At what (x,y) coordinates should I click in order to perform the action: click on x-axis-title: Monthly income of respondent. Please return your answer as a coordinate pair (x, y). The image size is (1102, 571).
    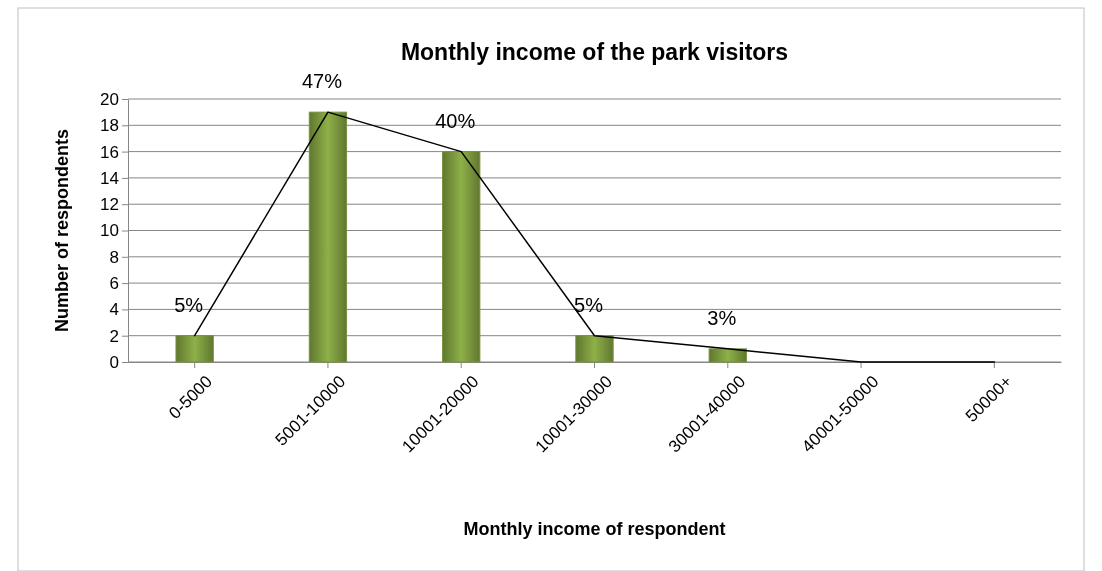
    Looking at the image, I should click on (594, 529).